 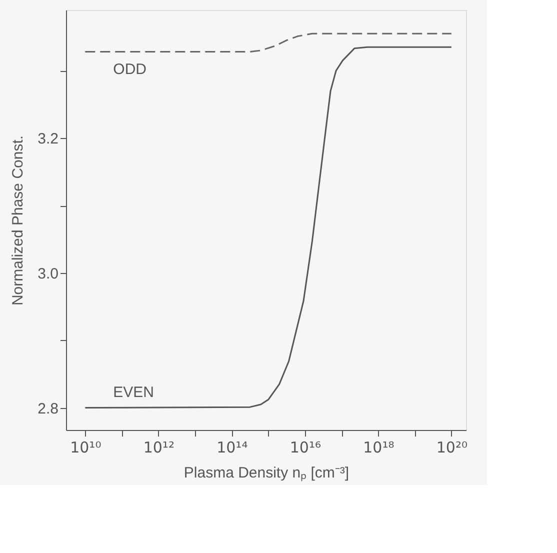 What do you see at coordinates (130, 69) in the screenshot?
I see `series-label: ODD` at bounding box center [130, 69].